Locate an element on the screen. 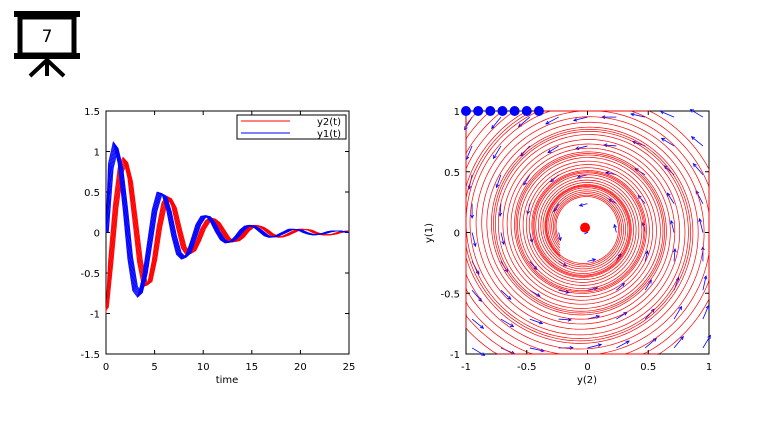  chart1-ytick-label: 1.5 is located at coordinates (92, 112).